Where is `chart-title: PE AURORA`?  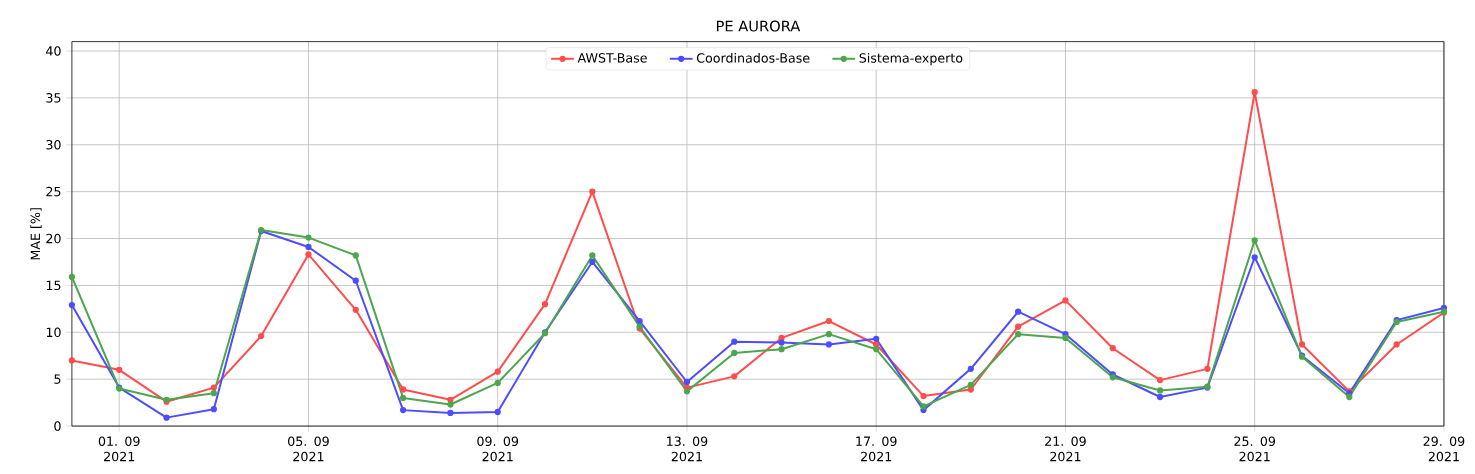
chart-title: PE AURORA is located at coordinates (758, 26).